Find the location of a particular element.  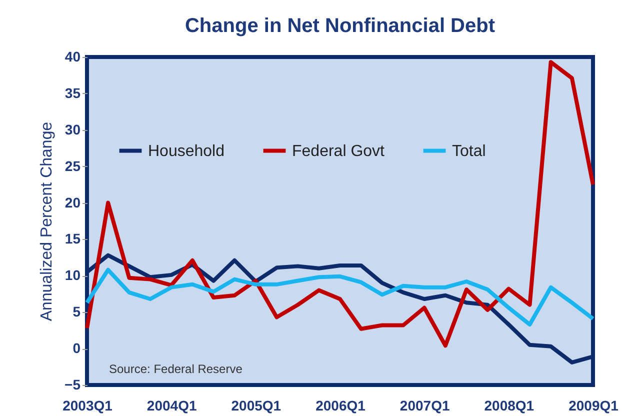

y-tick-label: 0 is located at coordinates (76, 348).